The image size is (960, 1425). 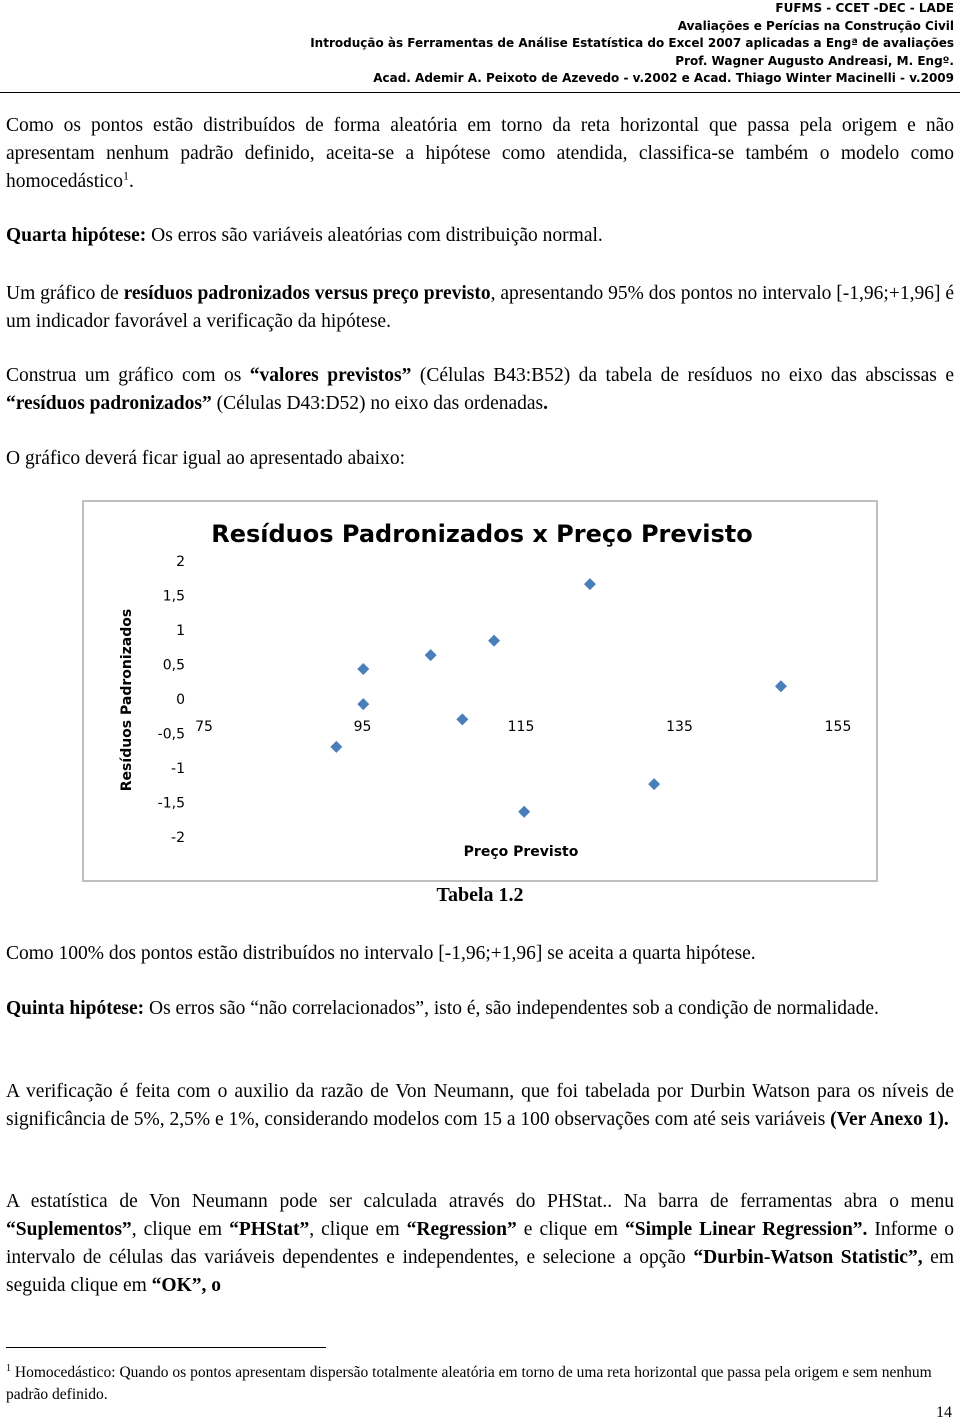 I want to click on y-tick-label: 2, so click(x=180, y=562).